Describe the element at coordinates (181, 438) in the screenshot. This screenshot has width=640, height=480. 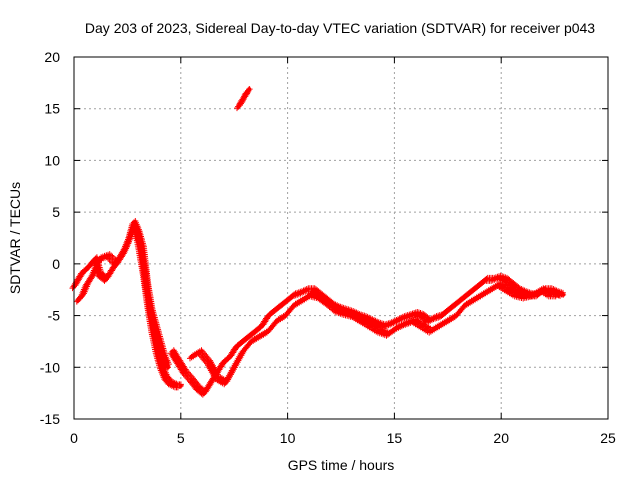
I see `x-tick-label: 5` at that location.